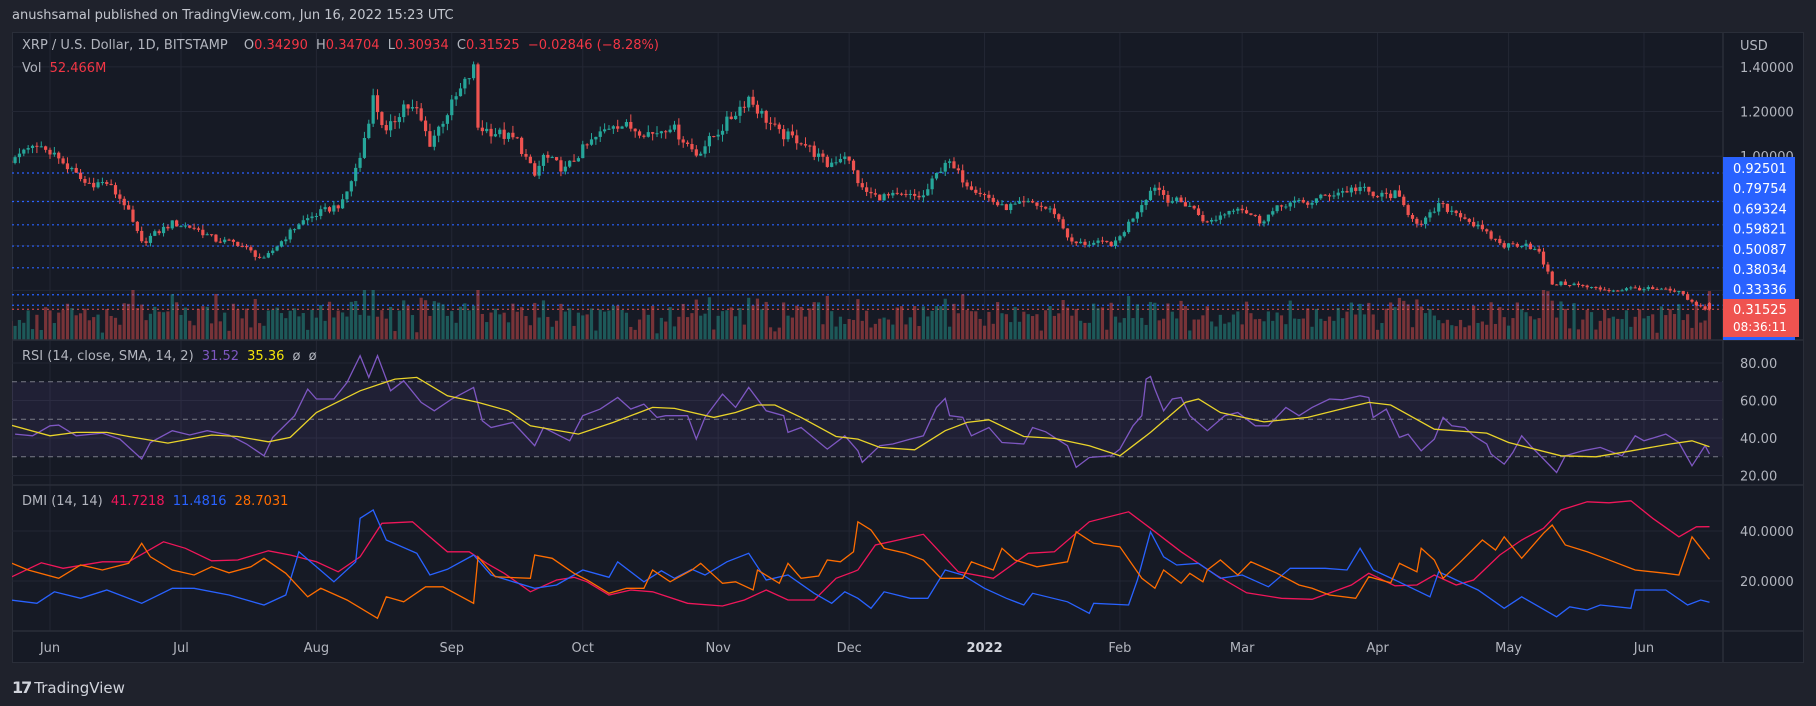  Describe the element at coordinates (62, 501) in the screenshot. I see `dmi-title: DMI (14, 14)` at that location.